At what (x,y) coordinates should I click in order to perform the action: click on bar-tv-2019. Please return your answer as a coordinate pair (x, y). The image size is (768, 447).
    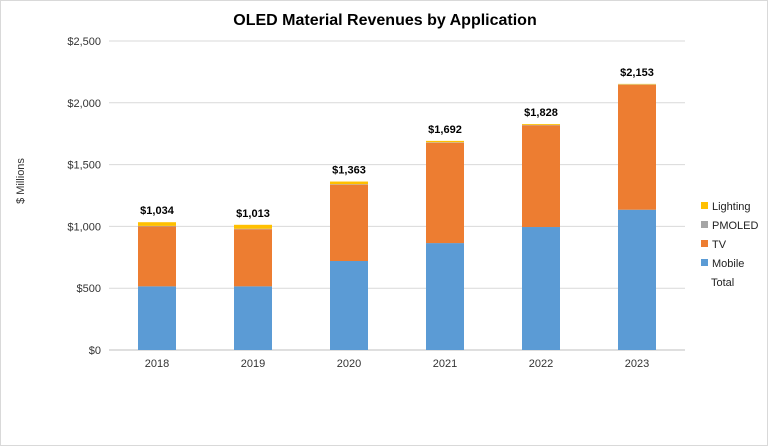
    Looking at the image, I should click on (253, 257).